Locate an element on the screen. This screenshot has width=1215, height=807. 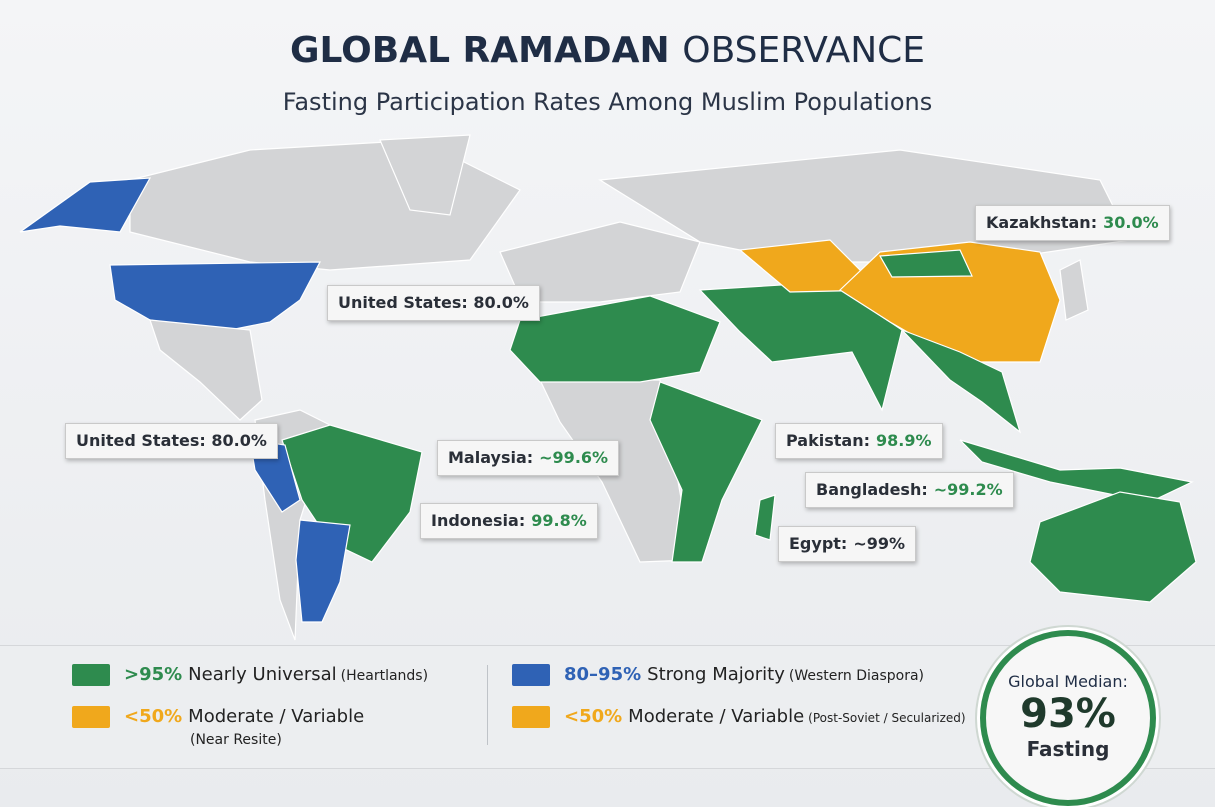
callout: Indonesia: 99.8% is located at coordinates (509, 521).